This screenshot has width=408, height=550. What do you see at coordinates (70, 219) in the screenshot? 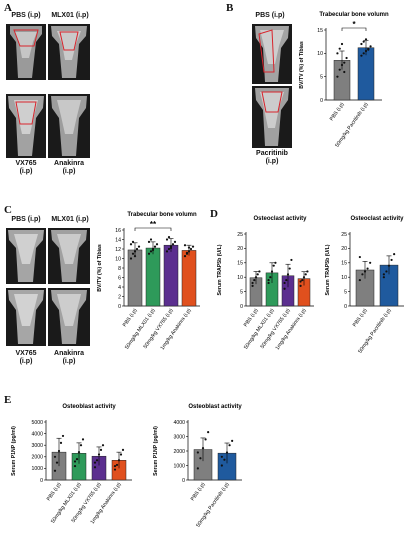
I see `label-mlx01-c: MLX01 (i.p)` at bounding box center [70, 219].